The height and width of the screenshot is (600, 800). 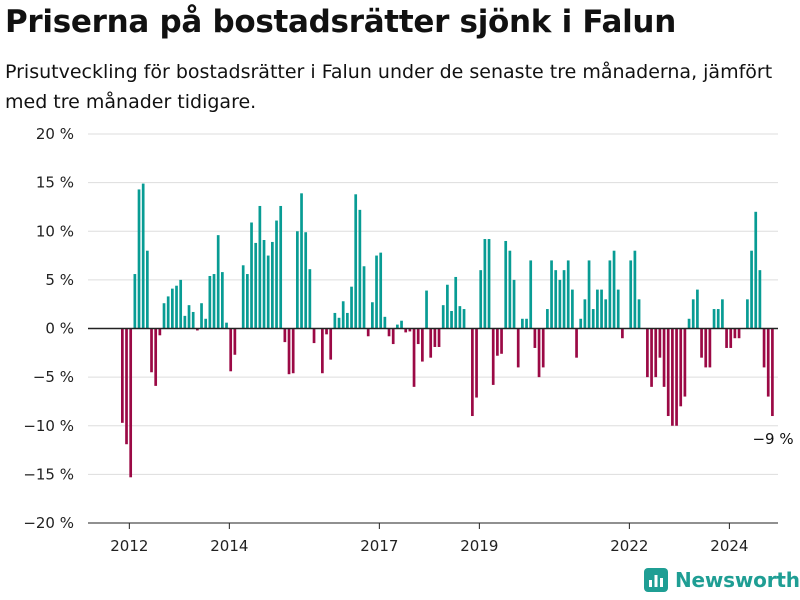 I want to click on y-tick-label: −10 %, so click(x=48, y=426).